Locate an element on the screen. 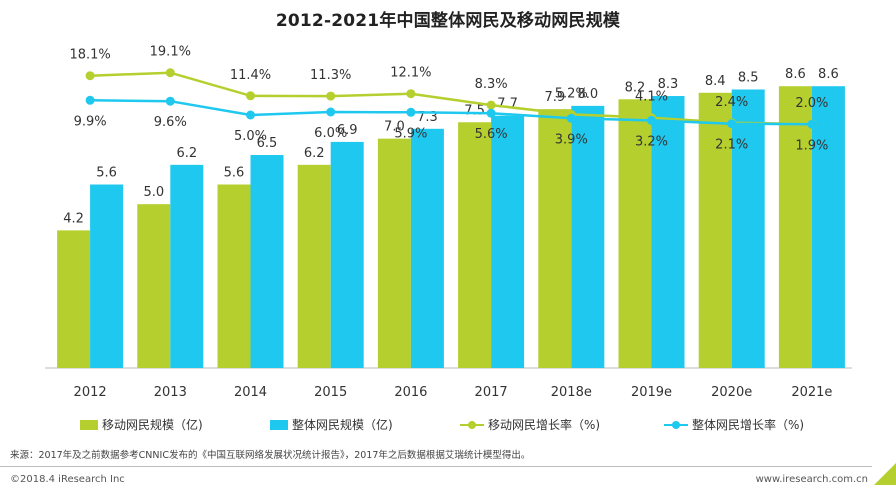 Image resolution: width=896 pixels, height=499 pixels. growth-rate-label: 9.6% is located at coordinates (170, 122).